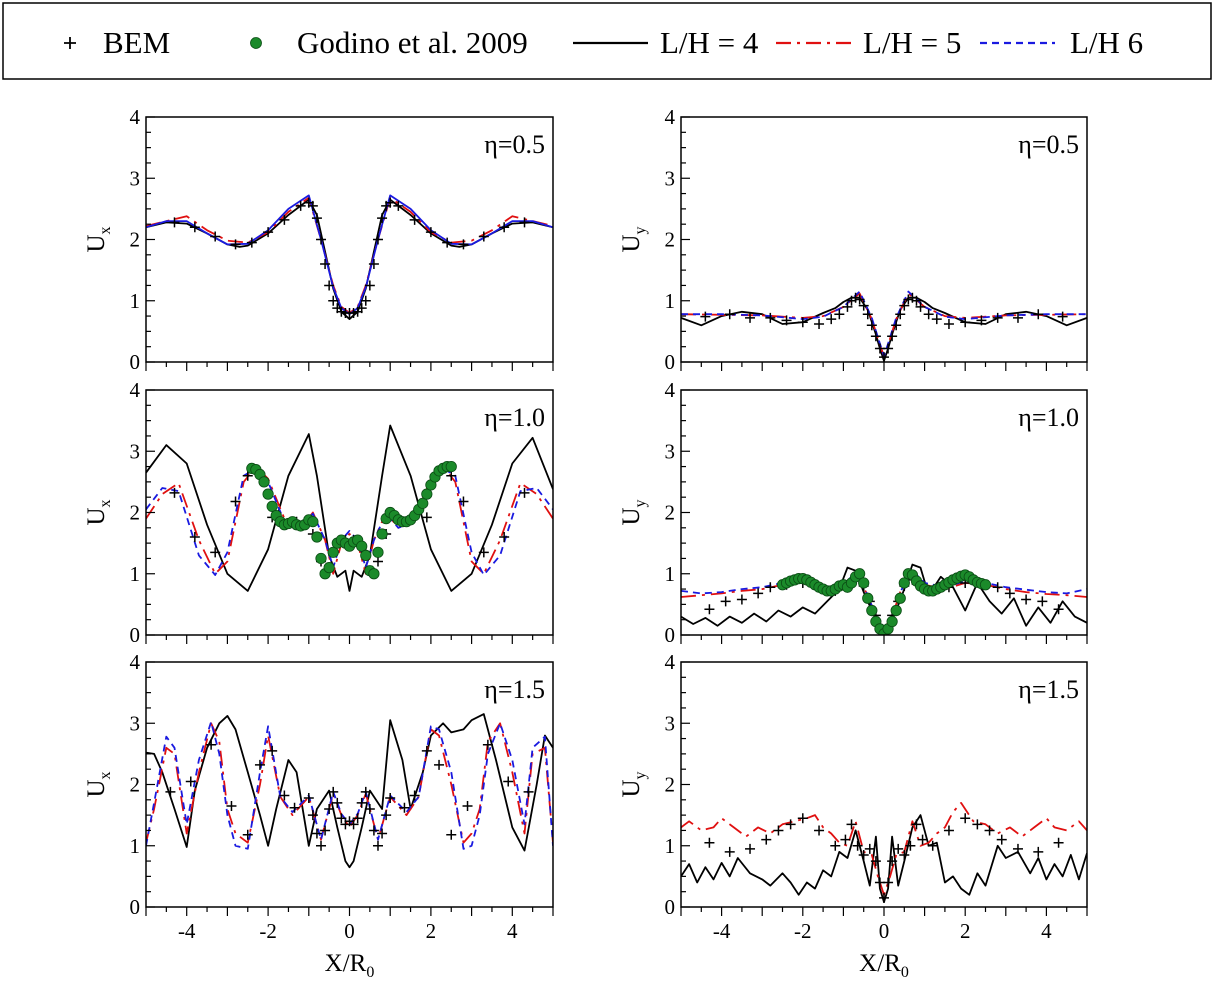 The image size is (1214, 993). What do you see at coordinates (640, 230) in the screenshot?
I see `y-axis-label-sub: y` at bounding box center [640, 230].